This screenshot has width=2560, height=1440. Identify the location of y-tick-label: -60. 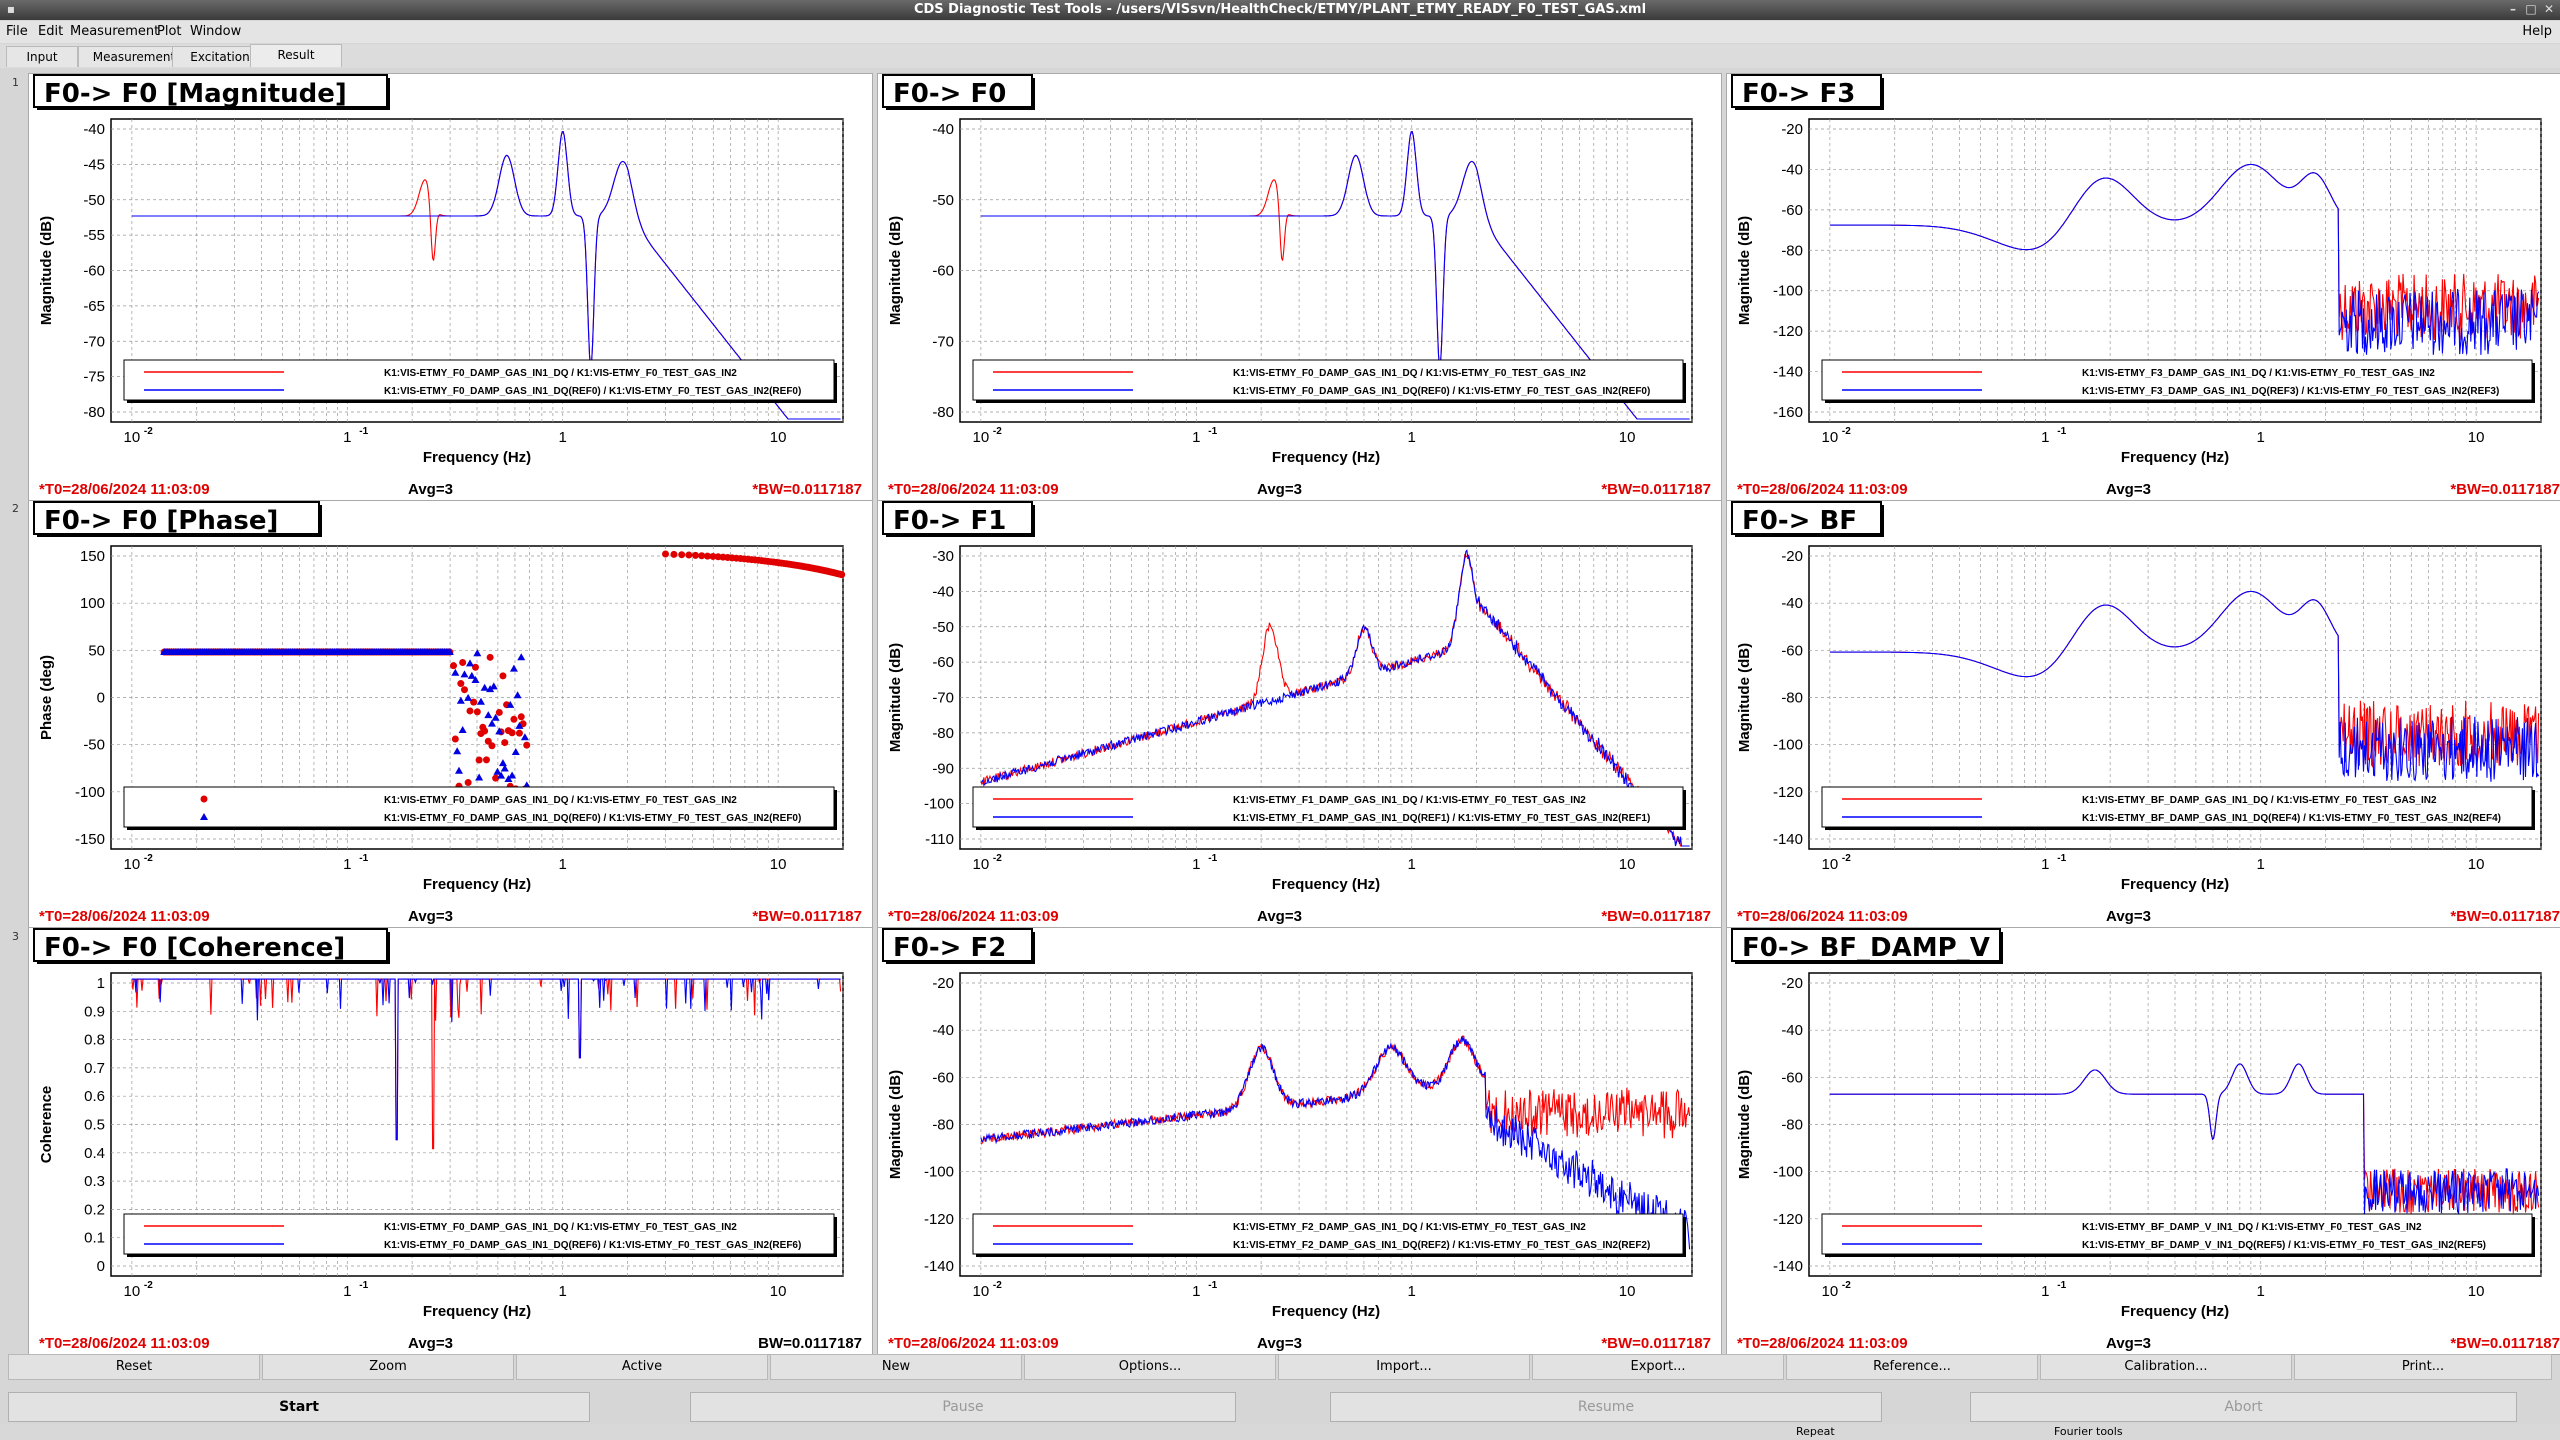
(943, 271).